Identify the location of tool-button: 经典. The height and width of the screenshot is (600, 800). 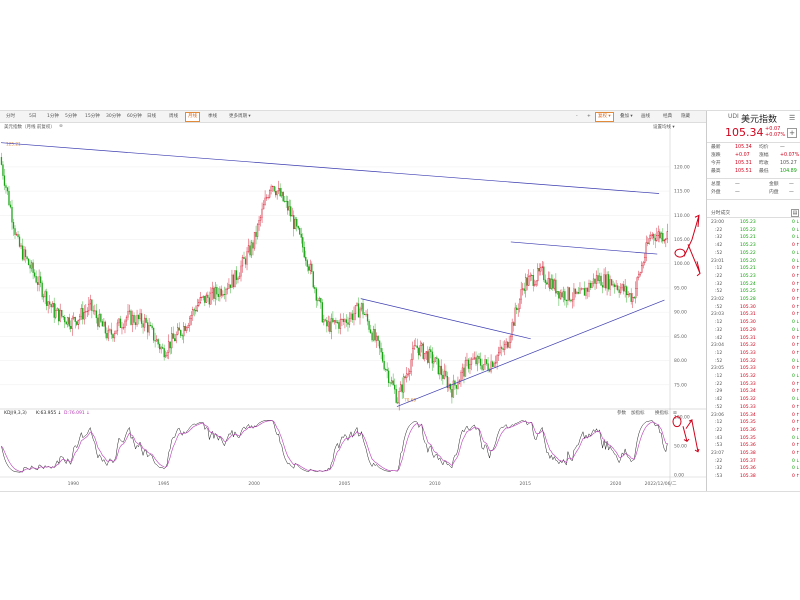
(667, 116).